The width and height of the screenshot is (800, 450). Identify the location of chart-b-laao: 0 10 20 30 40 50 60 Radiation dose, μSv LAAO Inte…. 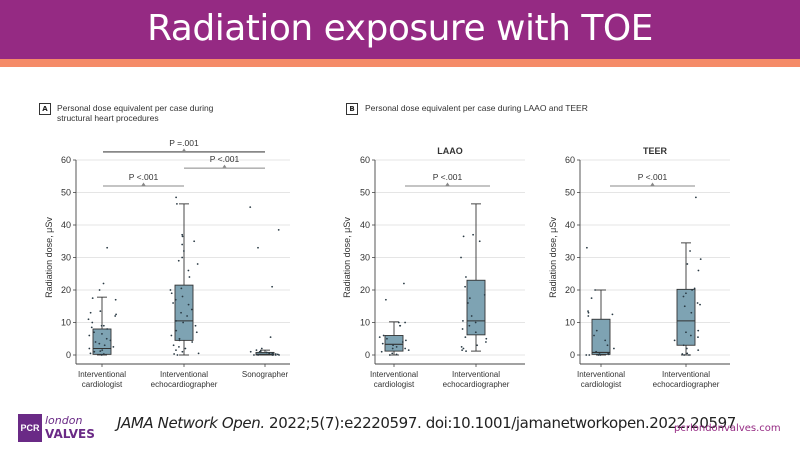
(433, 267).